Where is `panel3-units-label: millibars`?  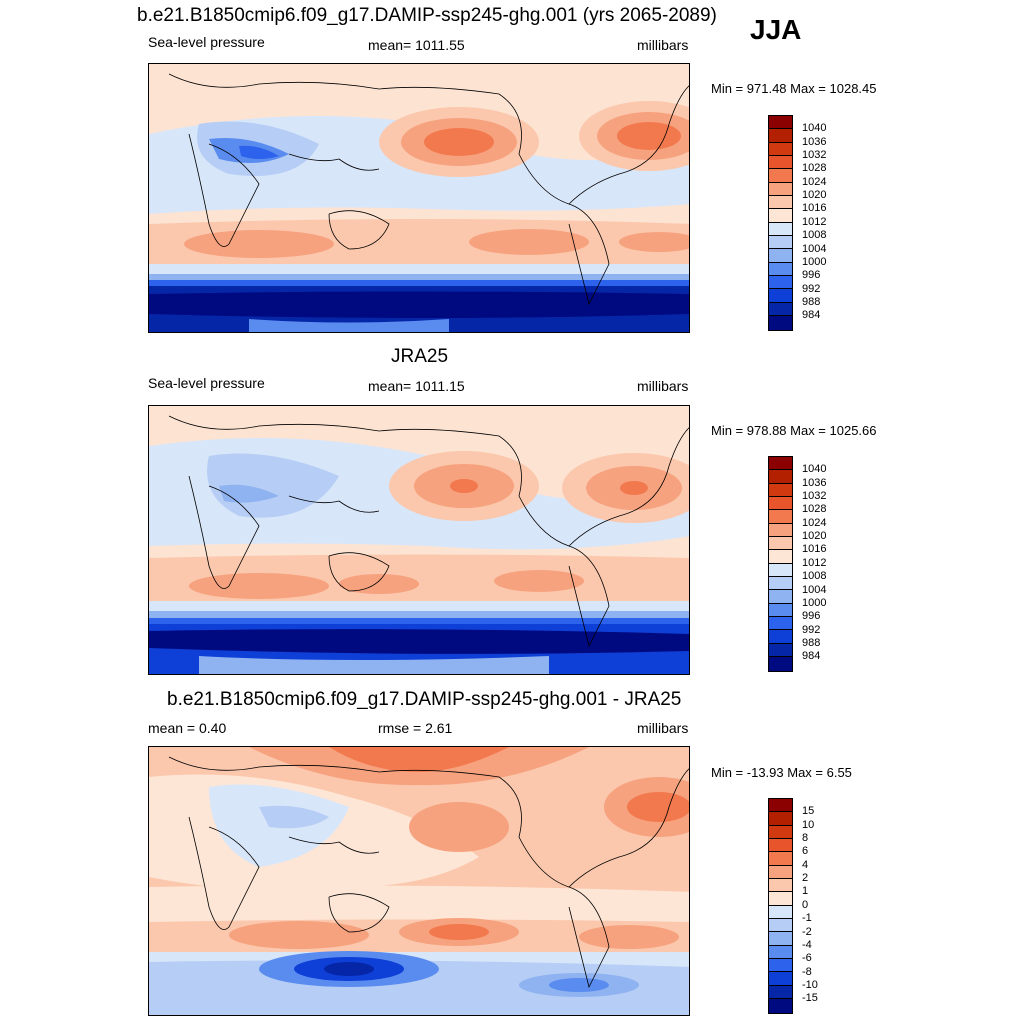
panel3-units-label: millibars is located at coordinates (663, 728).